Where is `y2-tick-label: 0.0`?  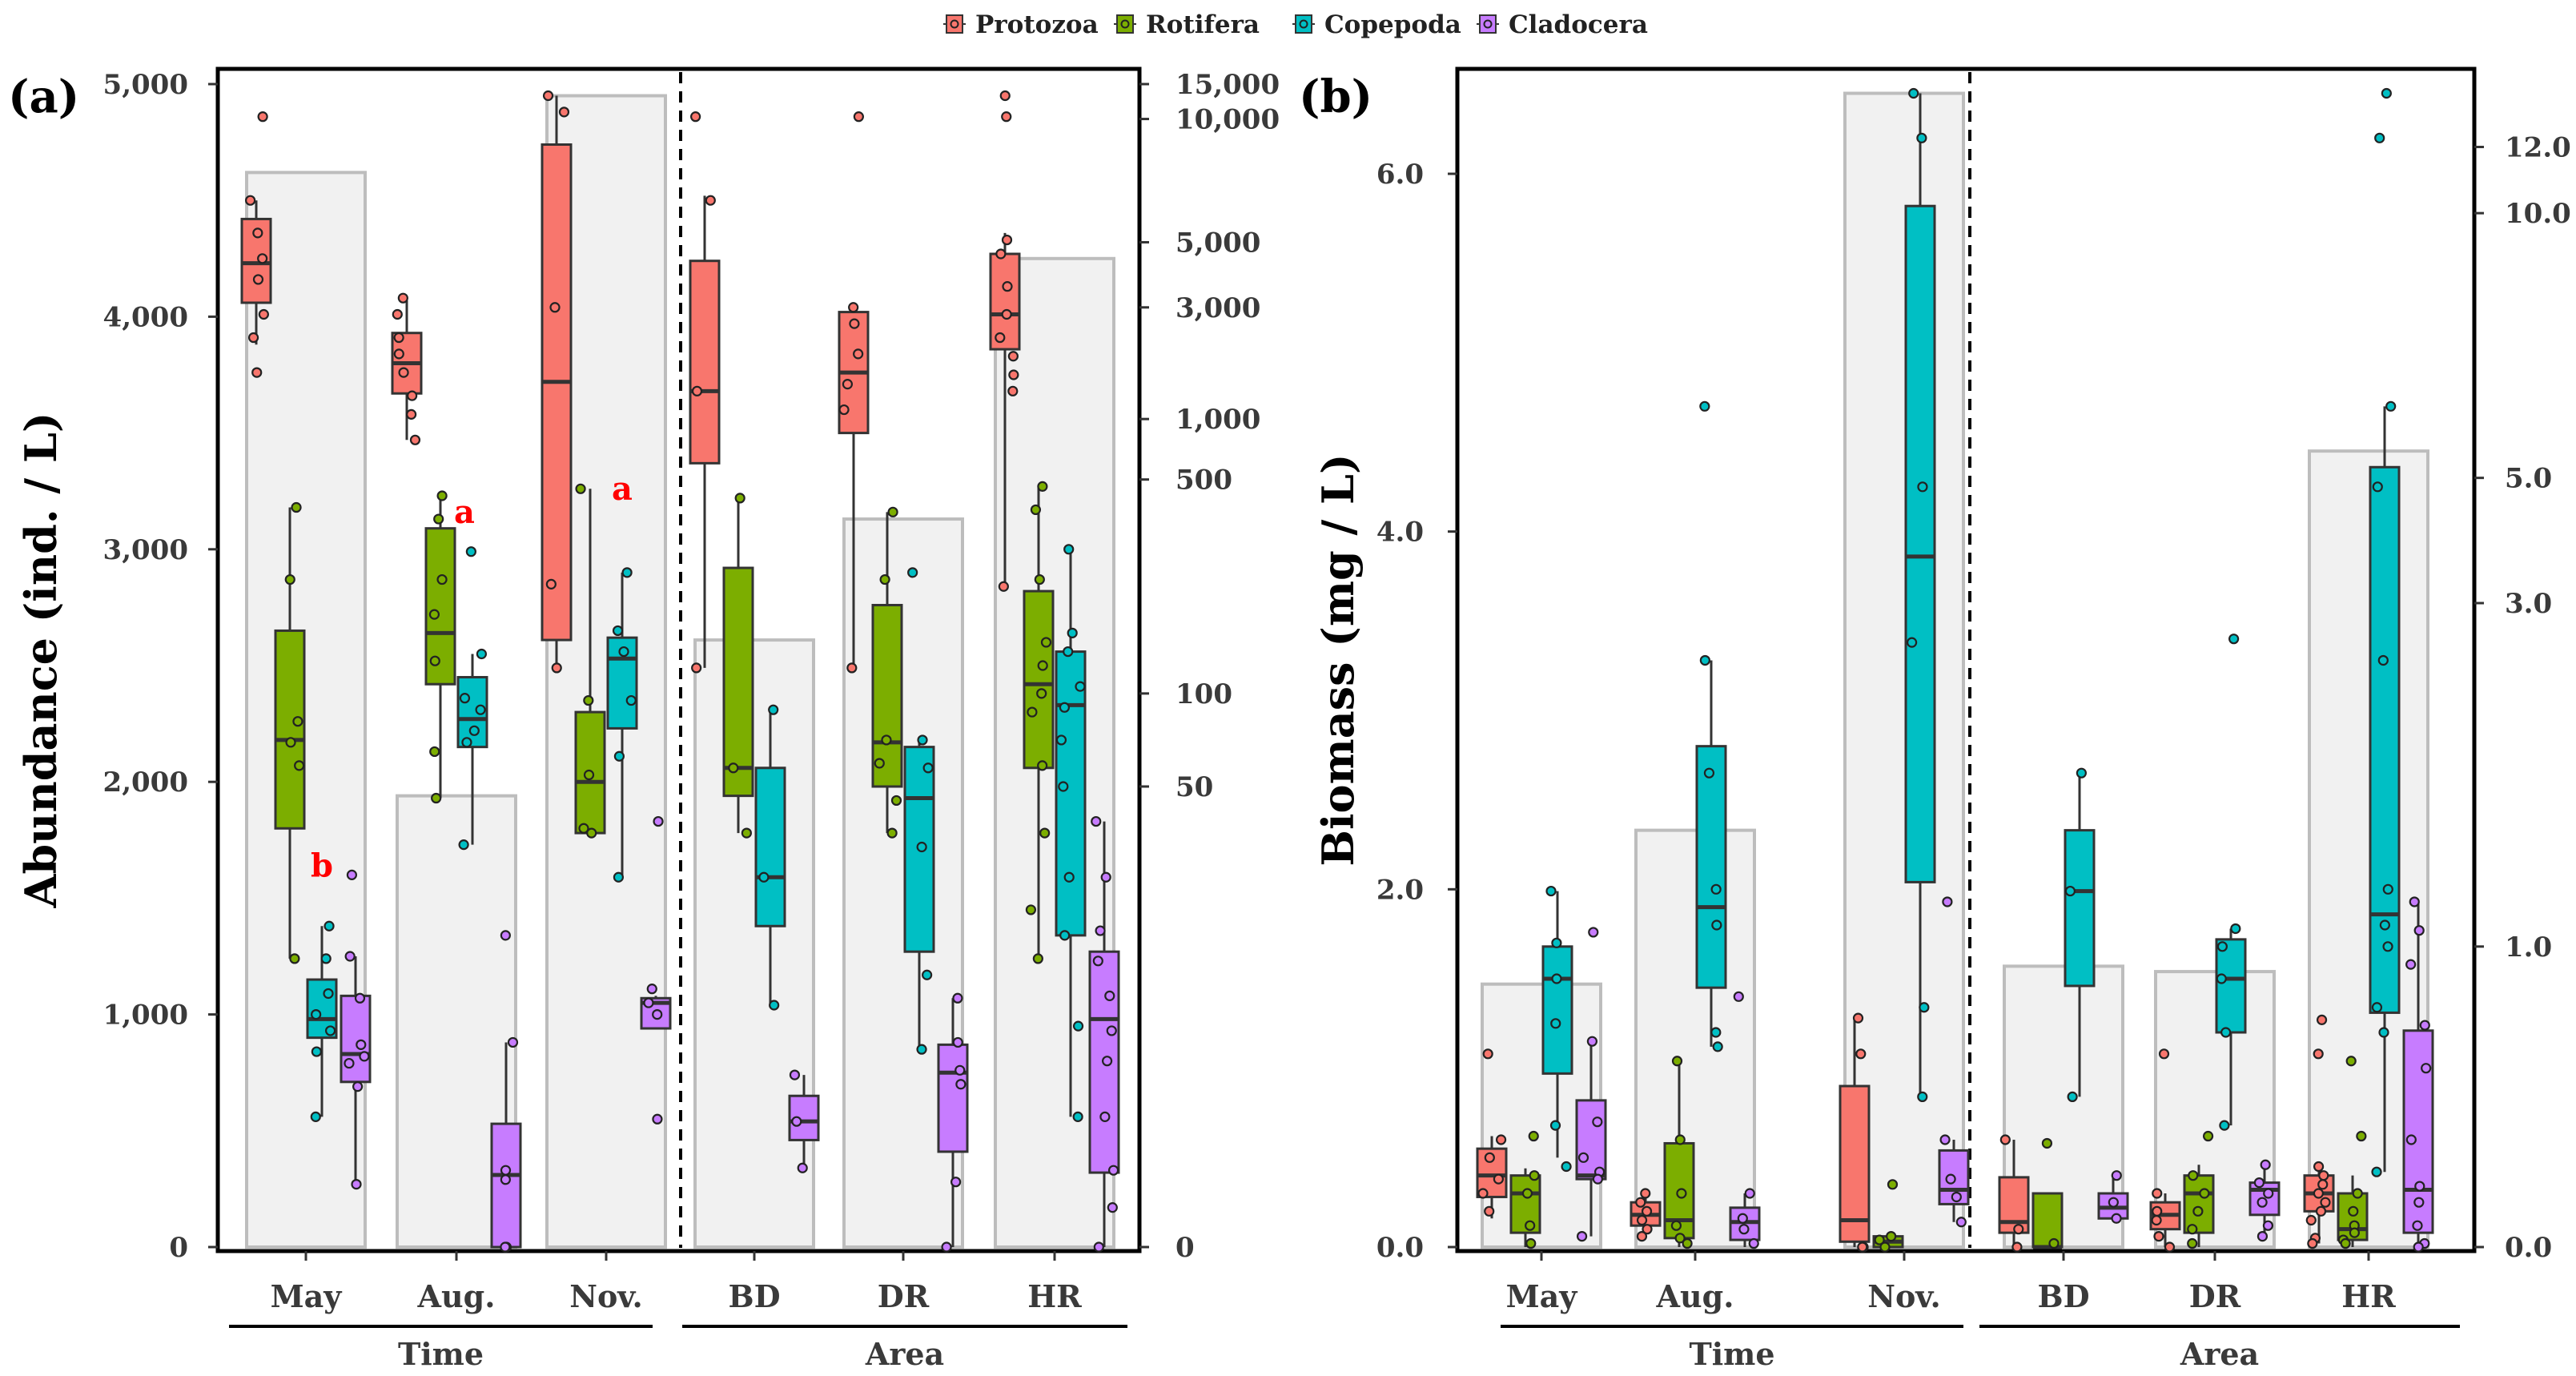
y2-tick-label: 0.0 is located at coordinates (2528, 1248).